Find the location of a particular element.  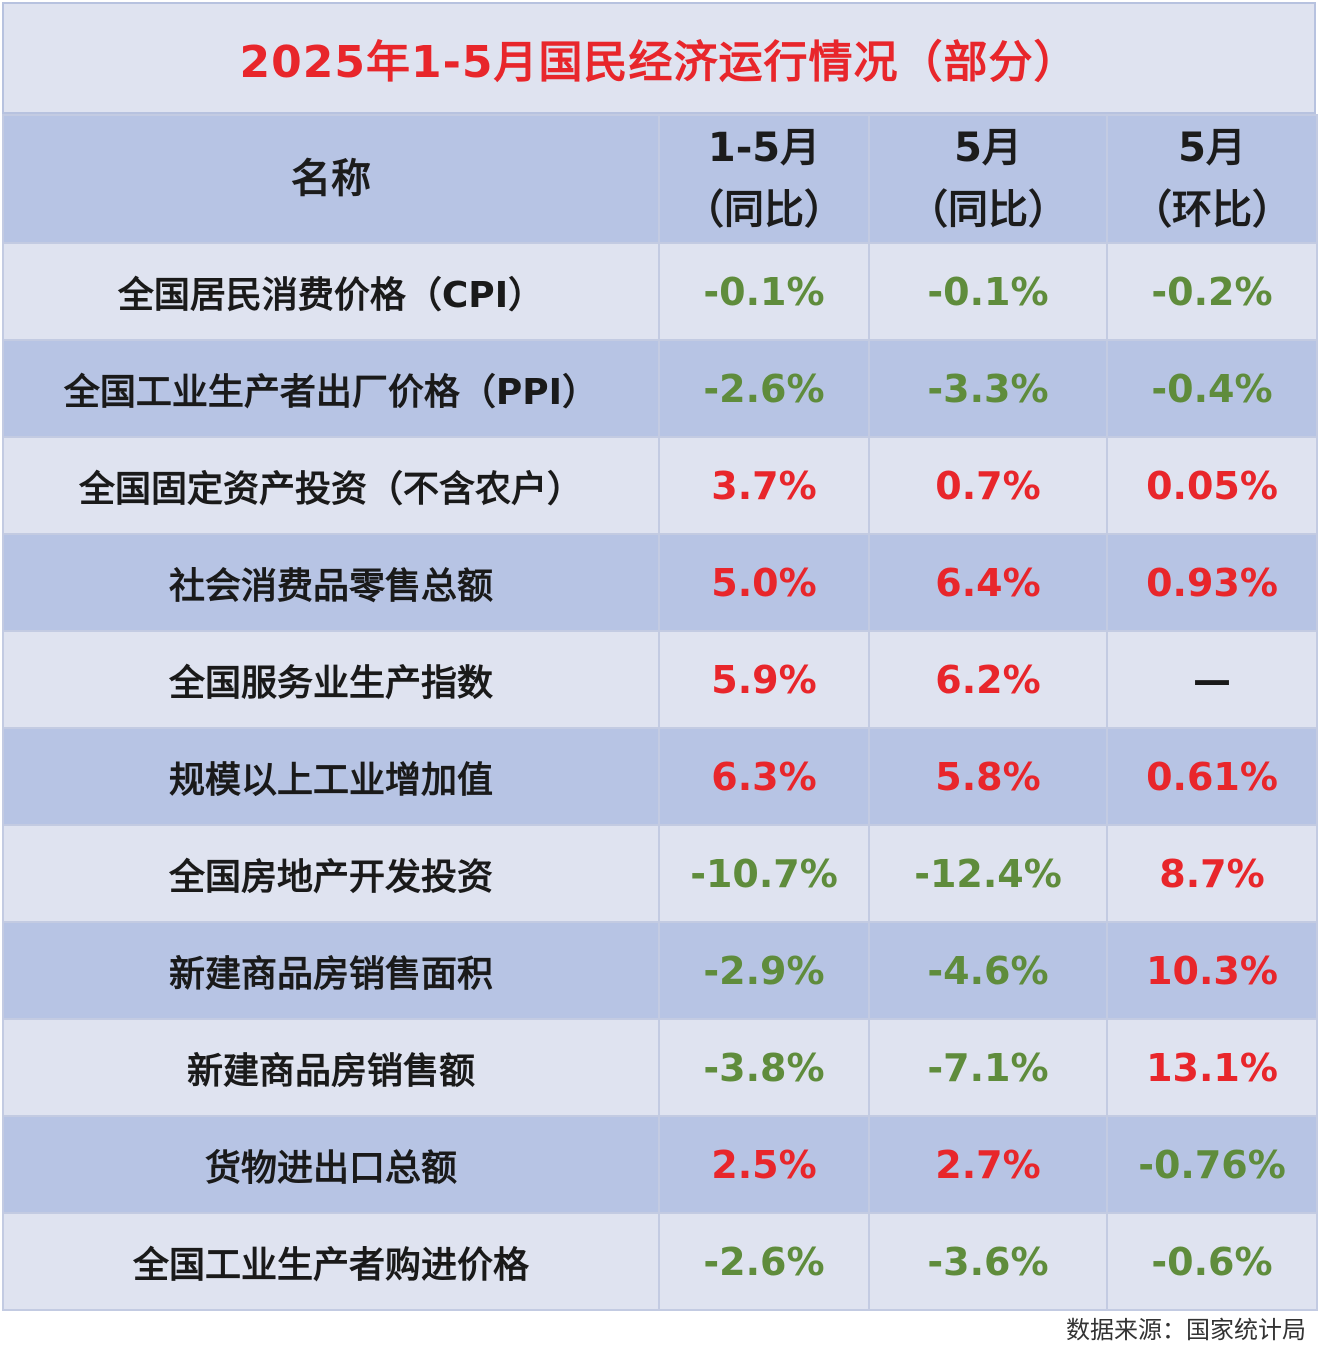

value-may-yoy: -0.1% is located at coordinates (988, 291).